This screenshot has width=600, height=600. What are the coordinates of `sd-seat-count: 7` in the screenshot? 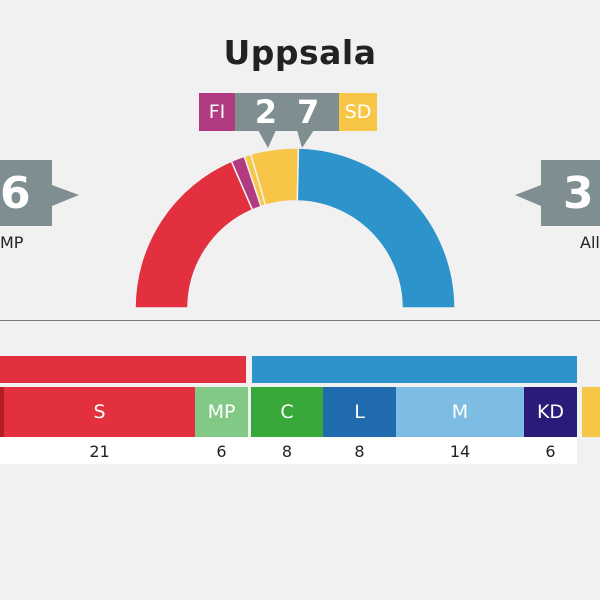 It's located at (308, 112).